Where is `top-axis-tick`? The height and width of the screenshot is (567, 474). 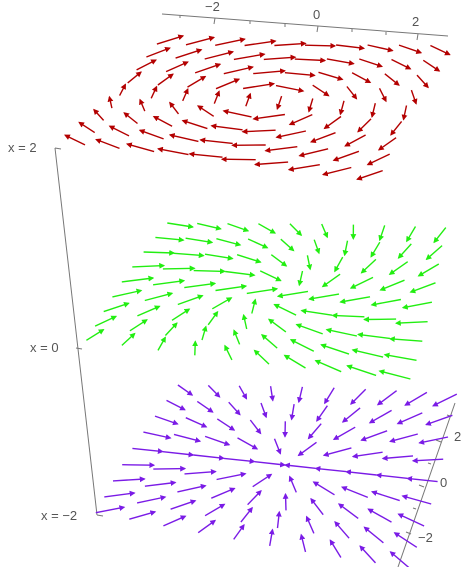
top-axis-tick is located at coordinates (417, 37).